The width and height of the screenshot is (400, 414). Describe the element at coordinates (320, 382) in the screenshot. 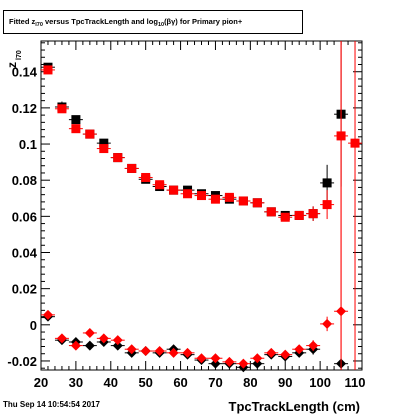

I see `x-tick-label: 100` at that location.